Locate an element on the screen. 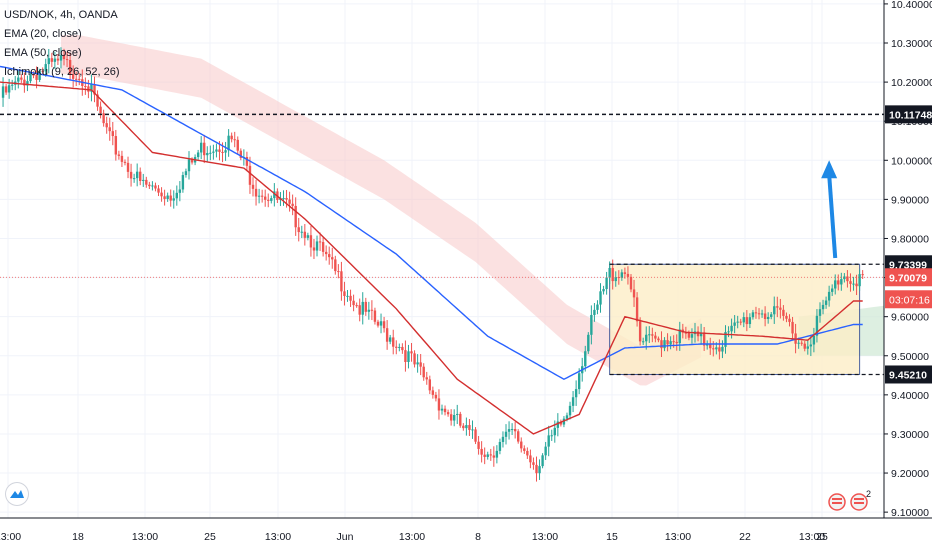 This screenshot has height=550, width=932. ema20-legend: EMA (20, close) is located at coordinates (43, 34).